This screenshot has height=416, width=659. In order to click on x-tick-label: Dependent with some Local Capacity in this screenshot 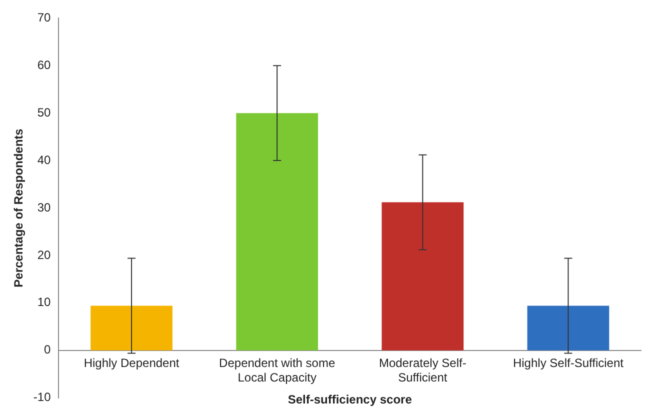, I will do `click(277, 370)`.